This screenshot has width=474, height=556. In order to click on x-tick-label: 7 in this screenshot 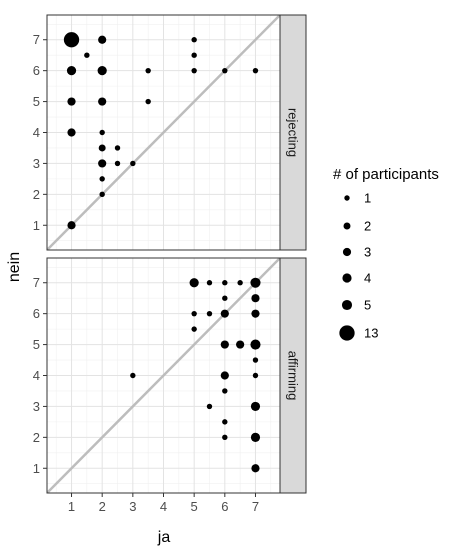, I will do `click(255, 506)`.